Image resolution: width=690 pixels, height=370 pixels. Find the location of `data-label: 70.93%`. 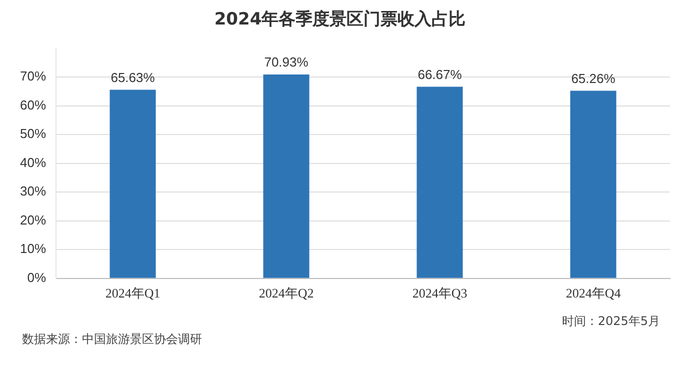

data-label: 70.93% is located at coordinates (286, 62).